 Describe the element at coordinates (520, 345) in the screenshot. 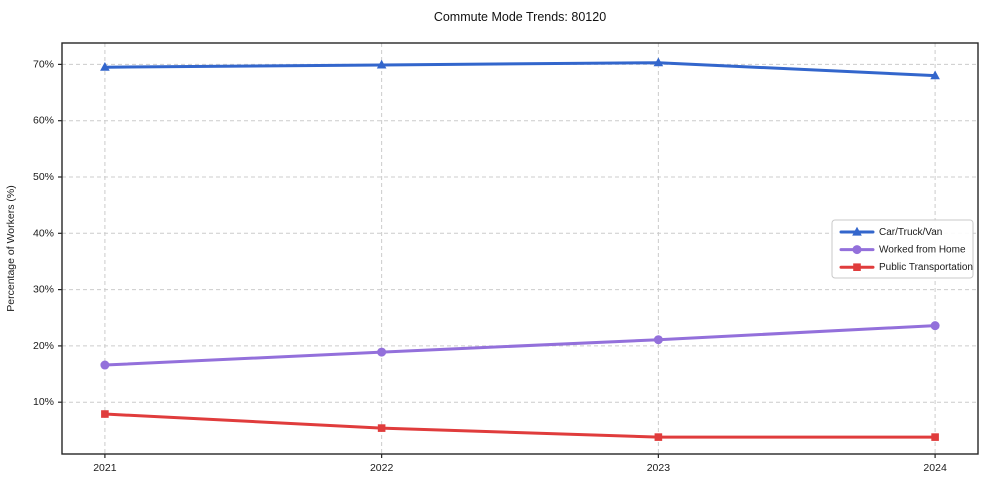

I see `series-line-worked-from-home` at that location.